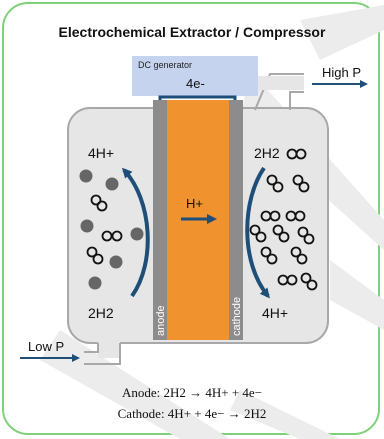  Describe the element at coordinates (102, 354) in the screenshot. I see `inlet-pipe` at that location.